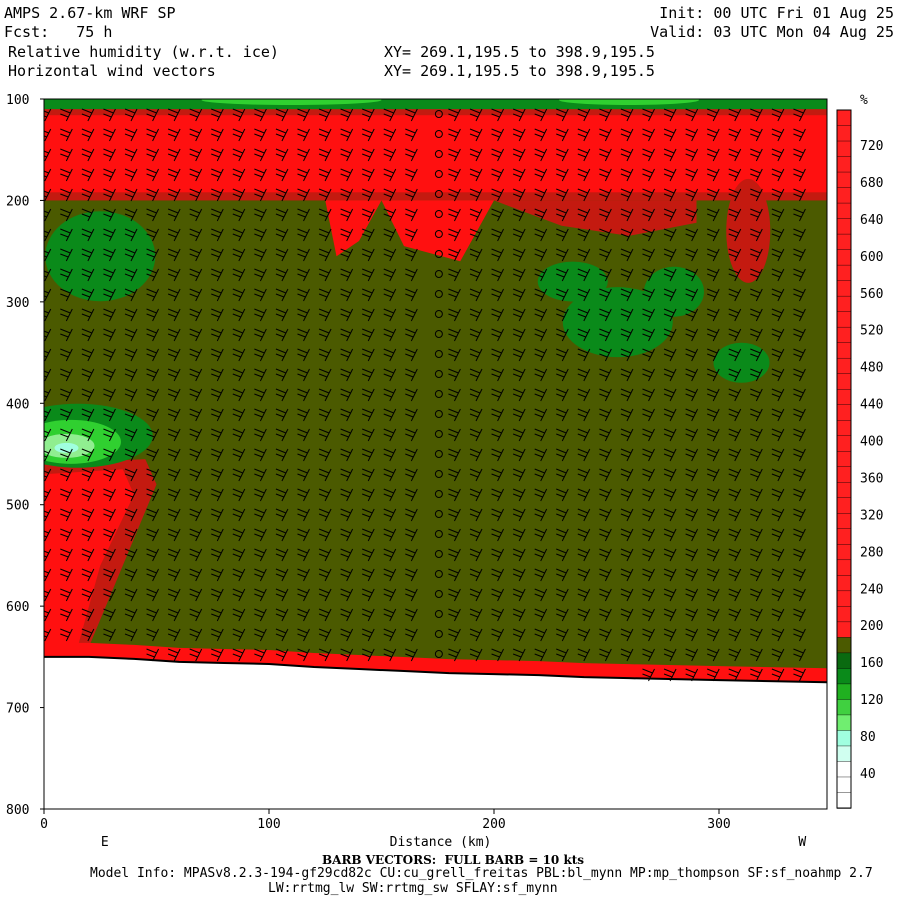 The height and width of the screenshot is (900, 900). What do you see at coordinates (66, 447) in the screenshot?
I see `dry-pocket-core` at bounding box center [66, 447].